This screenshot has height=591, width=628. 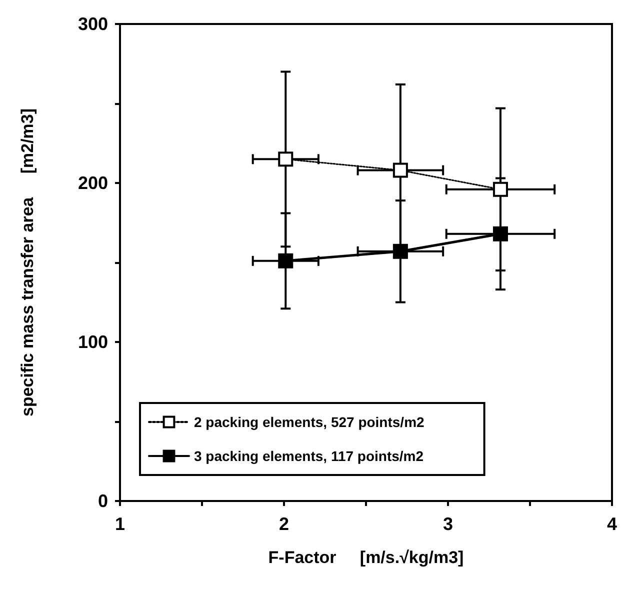 What do you see at coordinates (93, 183) in the screenshot?
I see `y-tick-label: 200` at bounding box center [93, 183].